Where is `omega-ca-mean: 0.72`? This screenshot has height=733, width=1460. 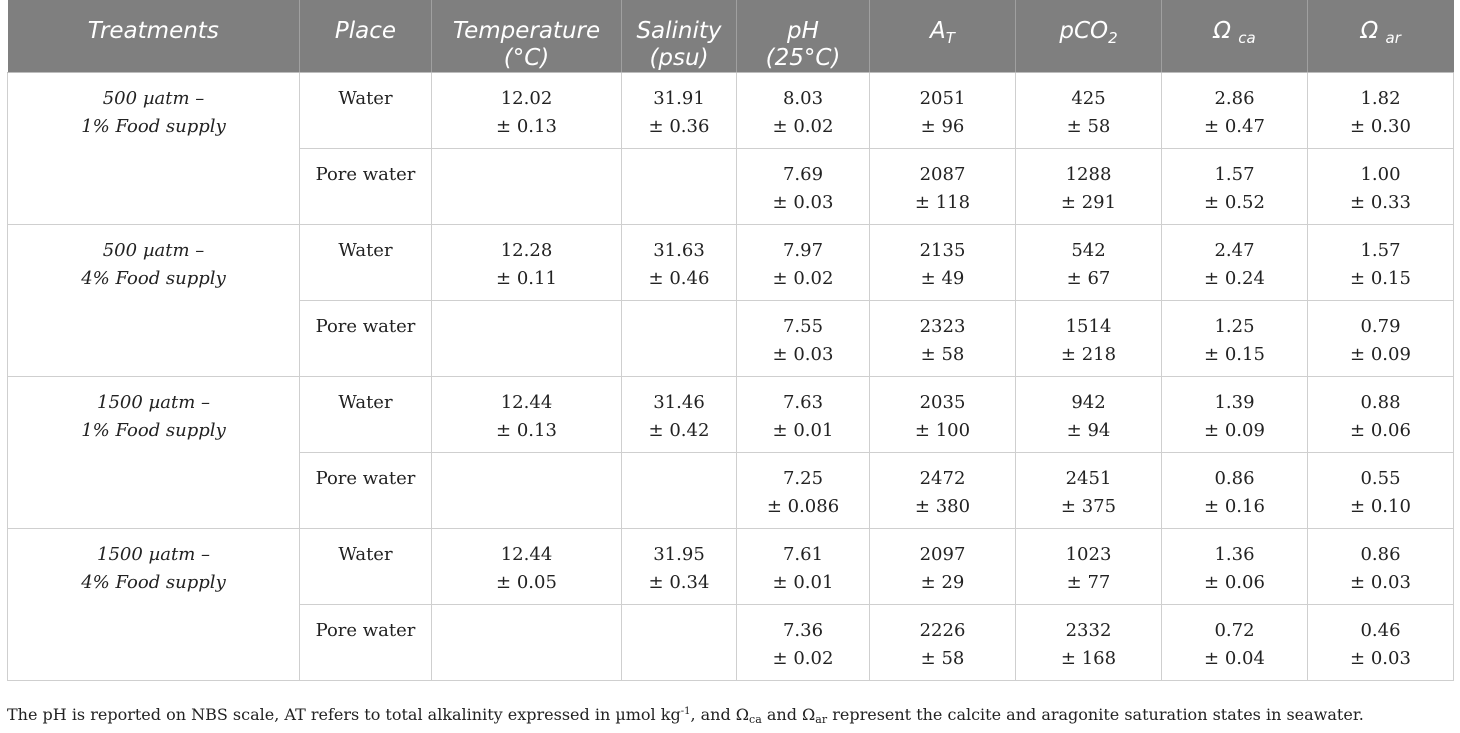 omega-ca-mean: 0.72 is located at coordinates (1234, 630).